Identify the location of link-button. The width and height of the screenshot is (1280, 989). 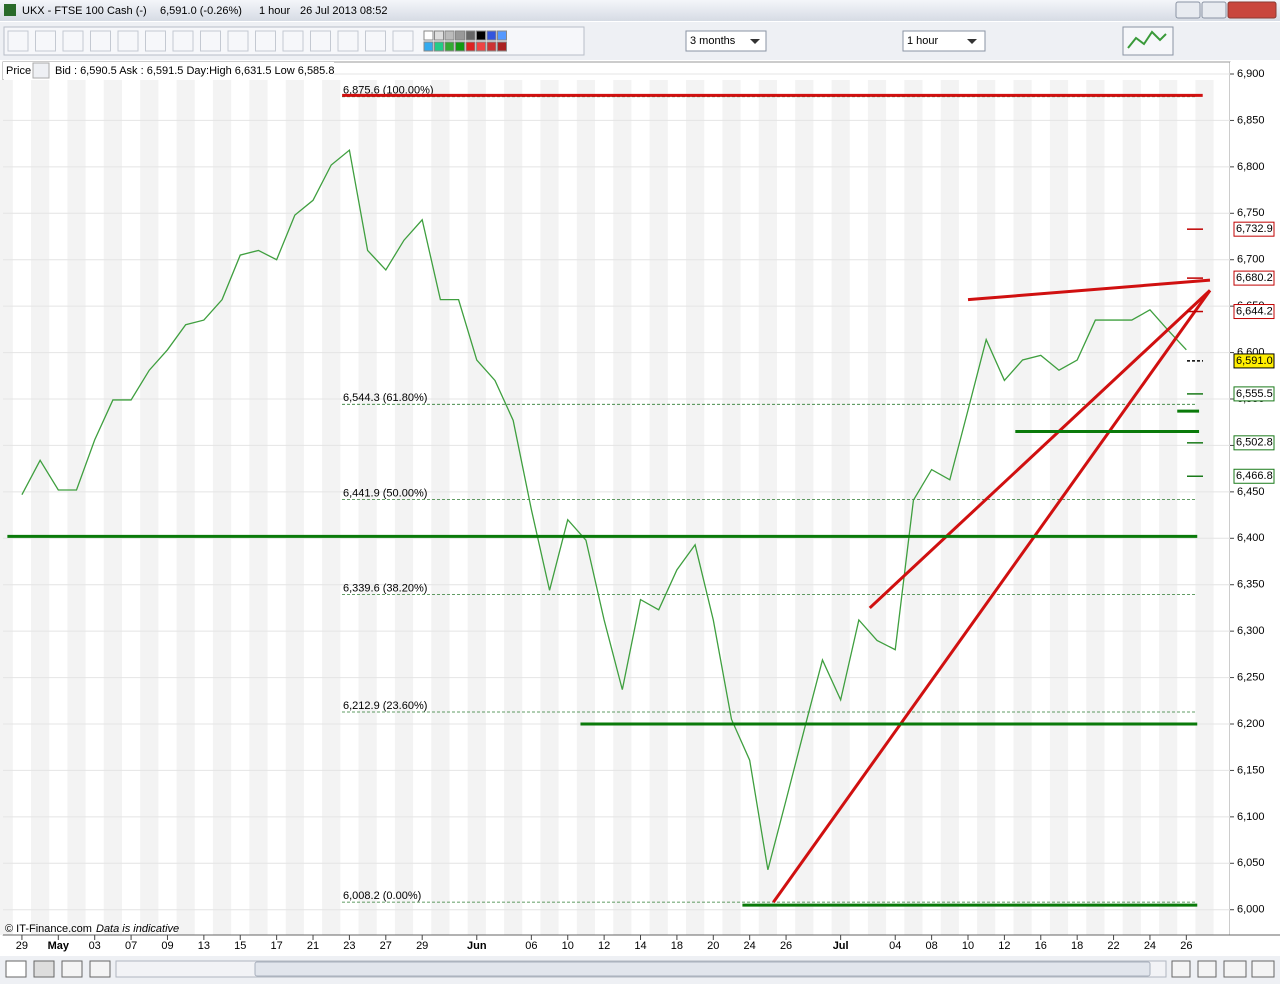
(72, 969).